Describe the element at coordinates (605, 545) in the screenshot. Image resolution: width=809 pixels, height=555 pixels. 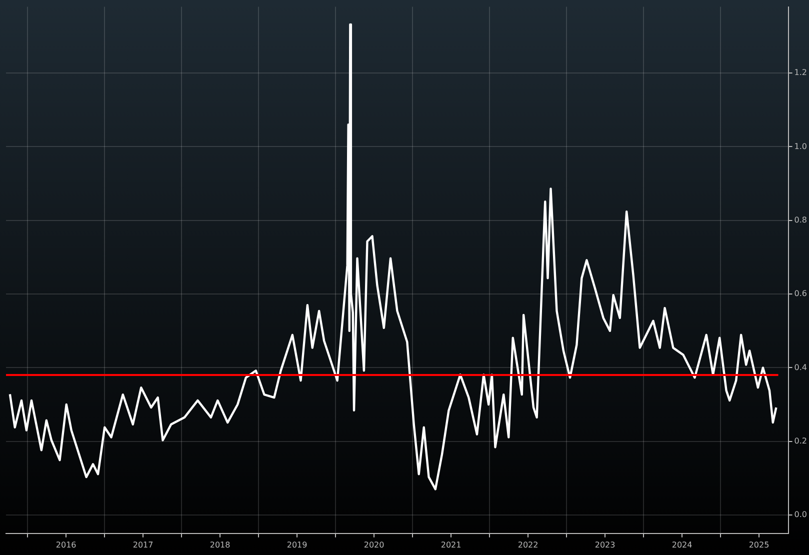
I see `x-tick-label: 2023` at that location.